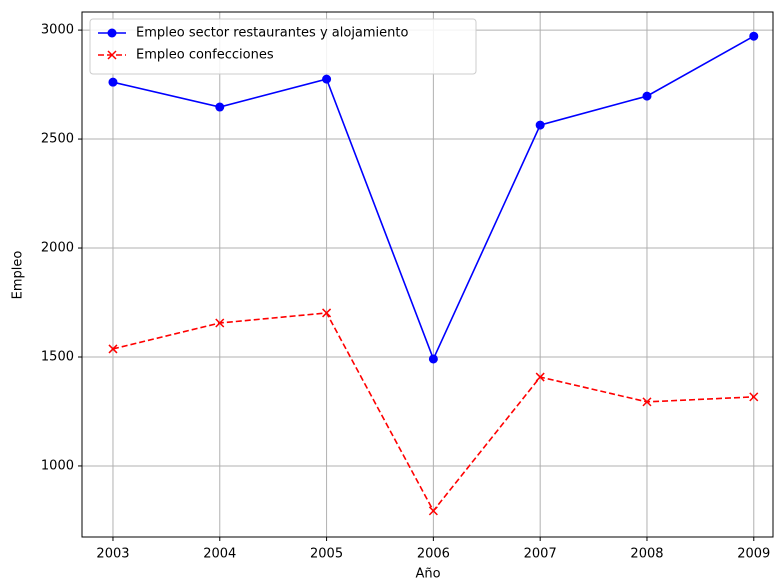  Describe the element at coordinates (753, 554) in the screenshot. I see `x-tick-label: 2009` at that location.